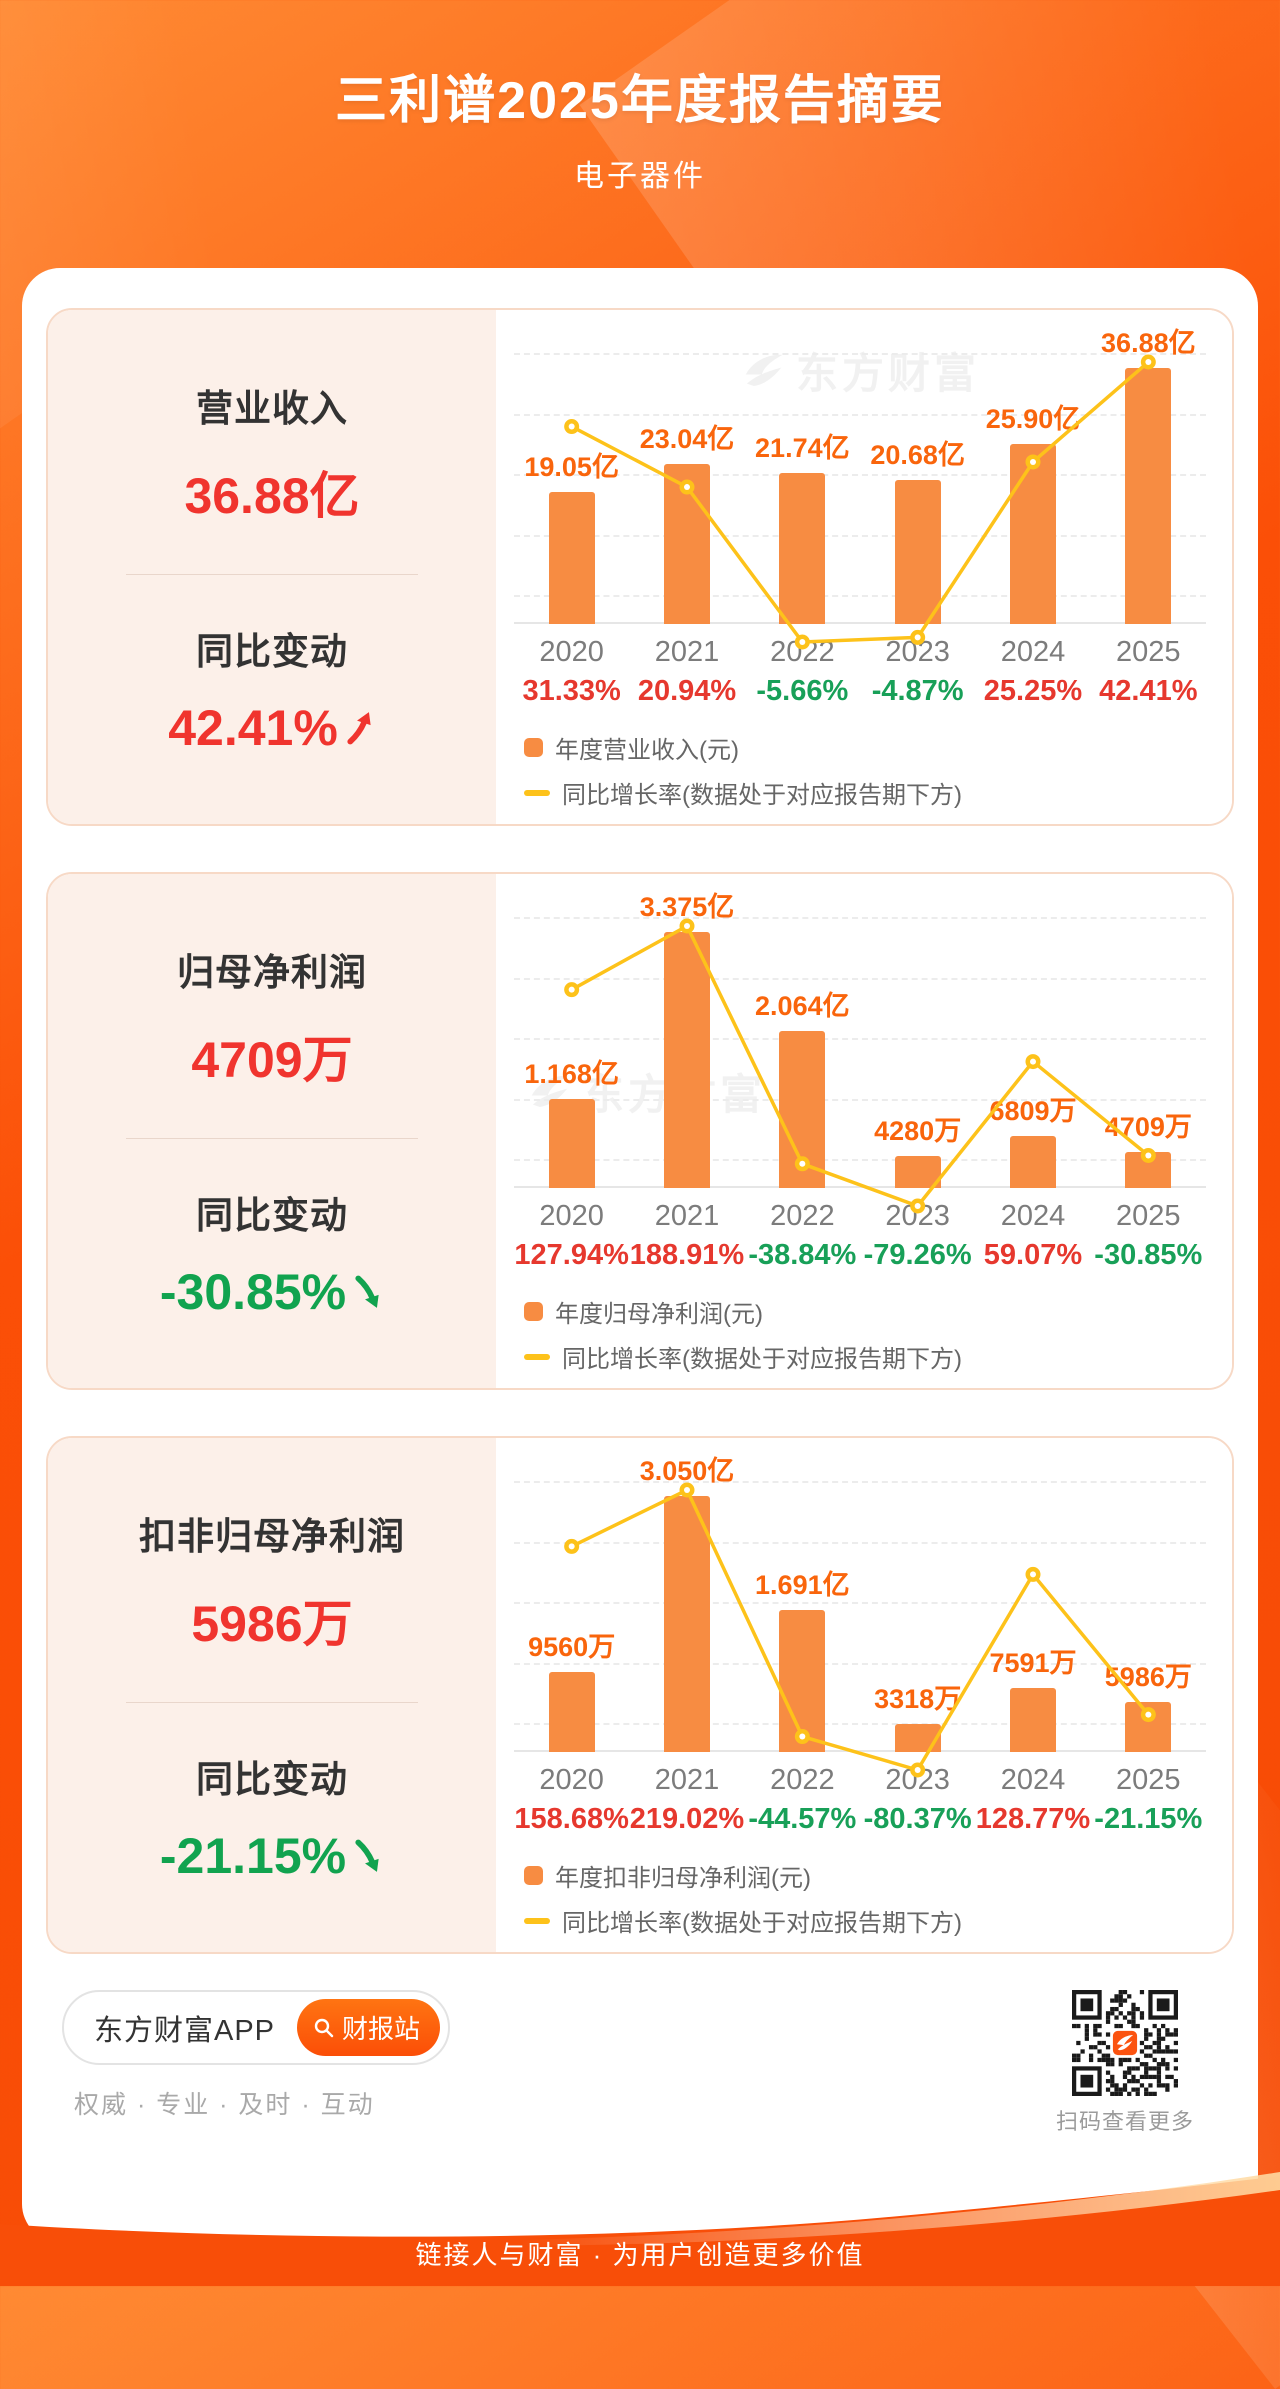 Image resolution: width=1280 pixels, height=2389 pixels. I want to click on growth-rate-label: 25.25%, so click(1033, 691).